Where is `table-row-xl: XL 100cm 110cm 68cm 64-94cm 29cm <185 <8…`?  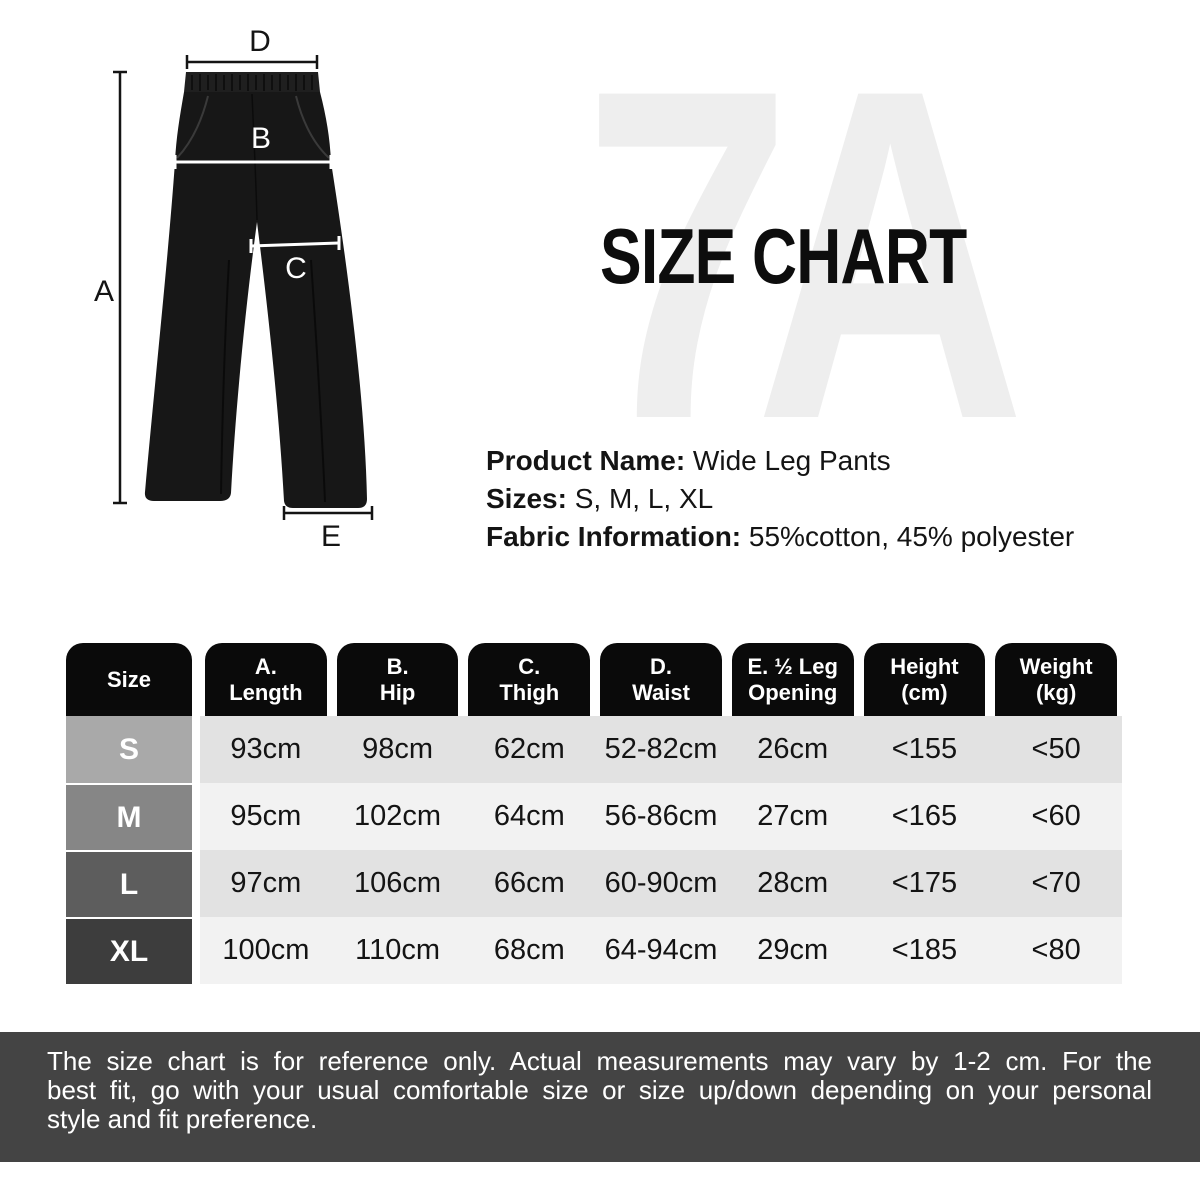 table-row-xl: XL 100cm 110cm 68cm 64-94cm 29cm <185 <8… is located at coordinates (592, 950).